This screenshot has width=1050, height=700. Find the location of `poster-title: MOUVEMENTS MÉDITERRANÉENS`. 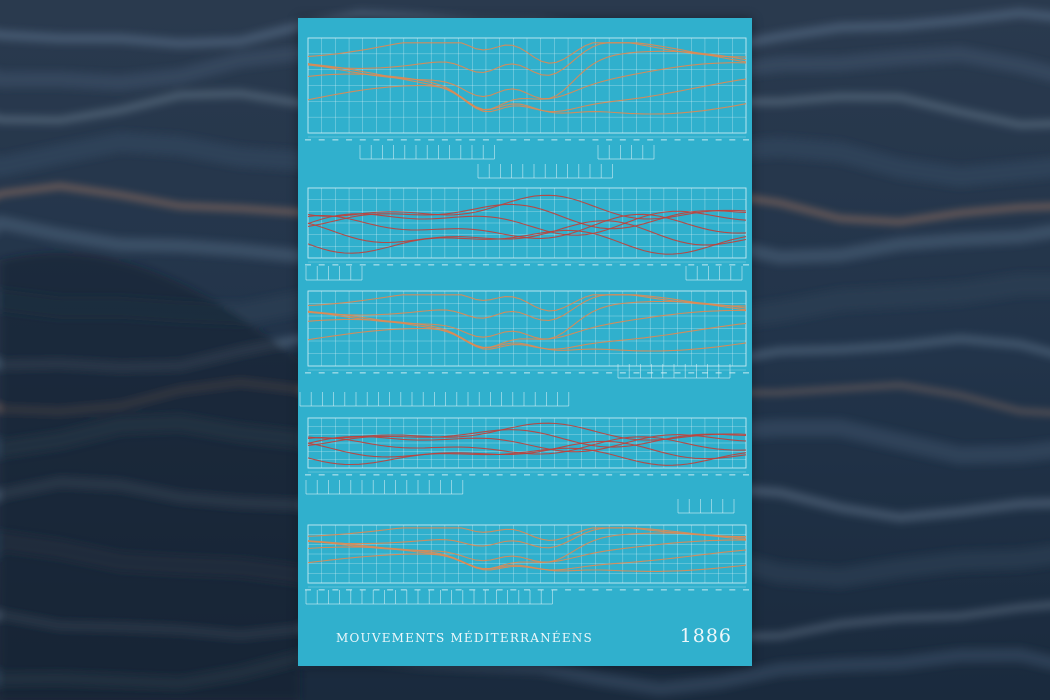

poster-title: MOUVEMENTS MÉDITERRANÉENS is located at coordinates (464, 638).